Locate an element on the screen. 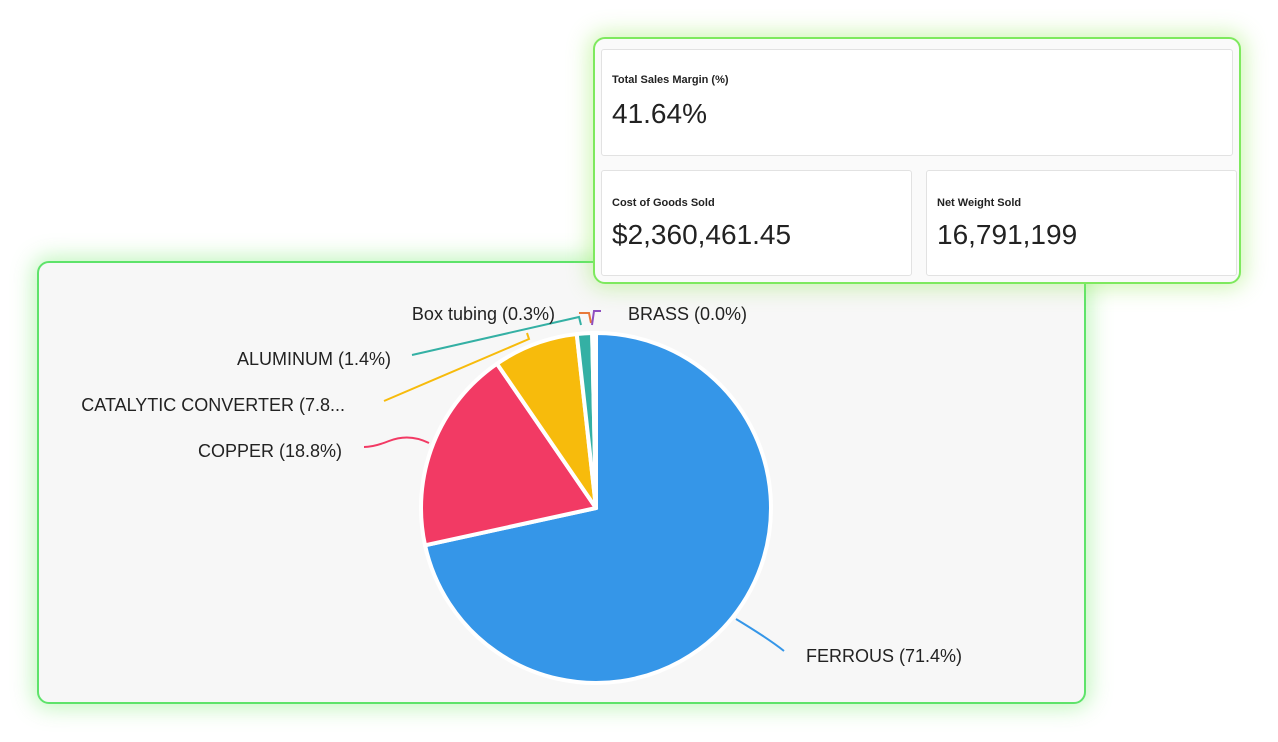 The width and height of the screenshot is (1278, 742). total-sales-margin-tile: Total Sales Margin (%) 41.64% is located at coordinates (917, 102).